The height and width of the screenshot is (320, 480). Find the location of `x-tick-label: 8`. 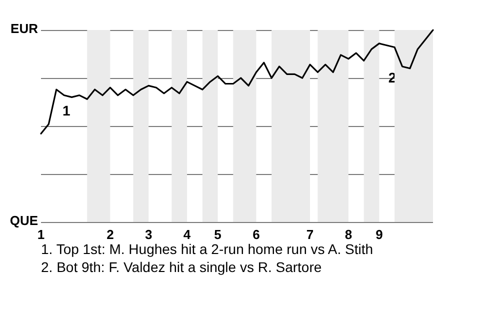

x-tick-label: 8 is located at coordinates (348, 234).